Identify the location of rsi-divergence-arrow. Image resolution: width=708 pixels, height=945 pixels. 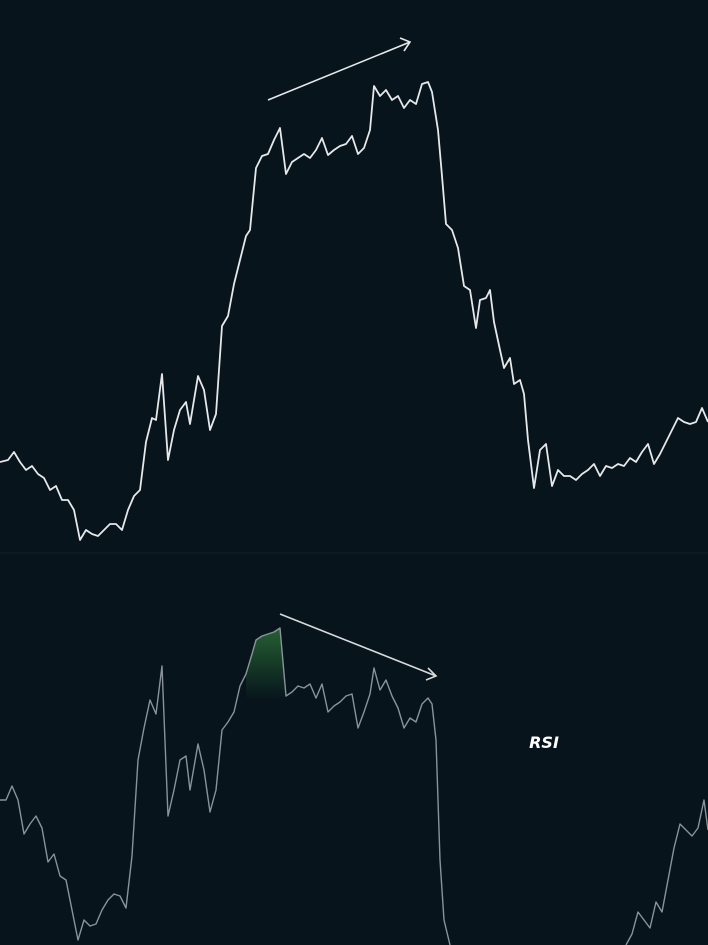
(358, 647).